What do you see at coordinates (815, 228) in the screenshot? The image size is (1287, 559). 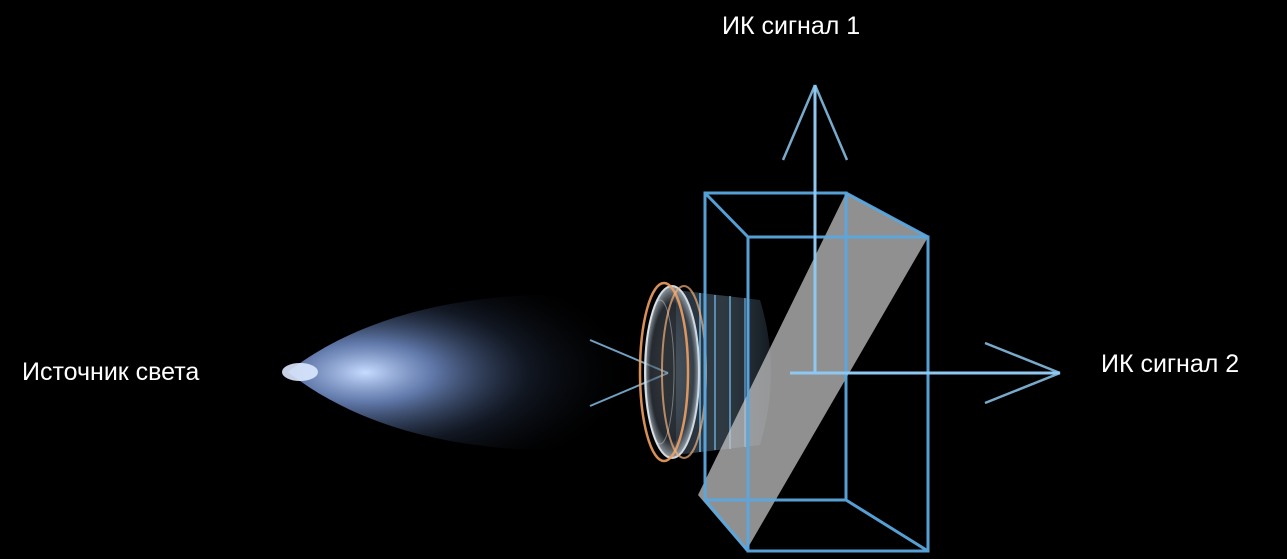 I see `ir-signal-1-arrow` at bounding box center [815, 228].